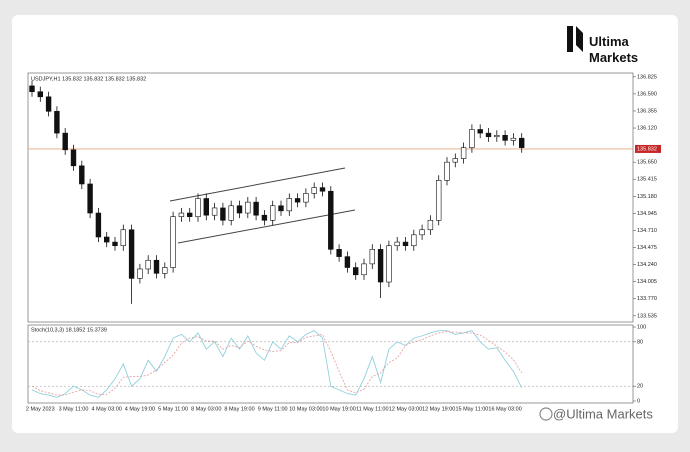  Describe the element at coordinates (603, 413) in the screenshot. I see `watermark-text: @Ultima Markets` at that location.